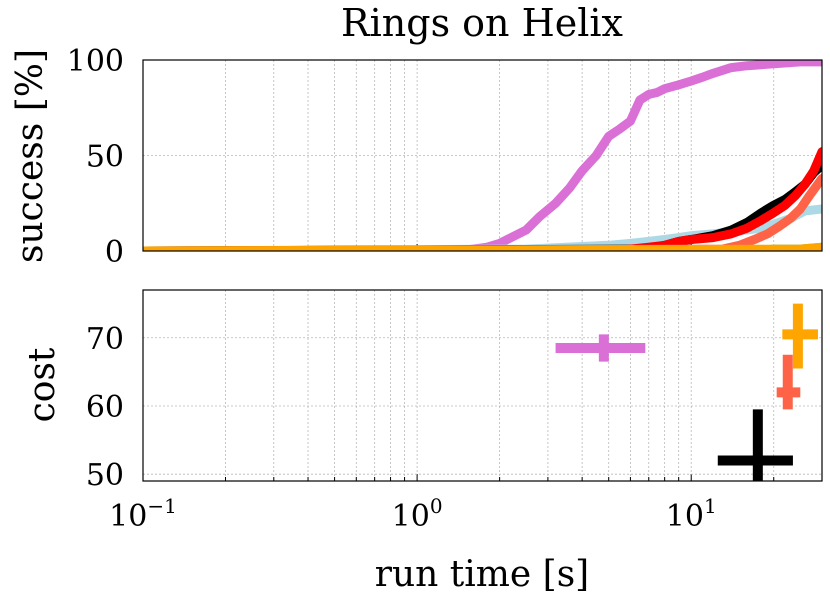 The width and height of the screenshot is (830, 604). I want to click on success-y-tick-label: 100, so click(95, 61).